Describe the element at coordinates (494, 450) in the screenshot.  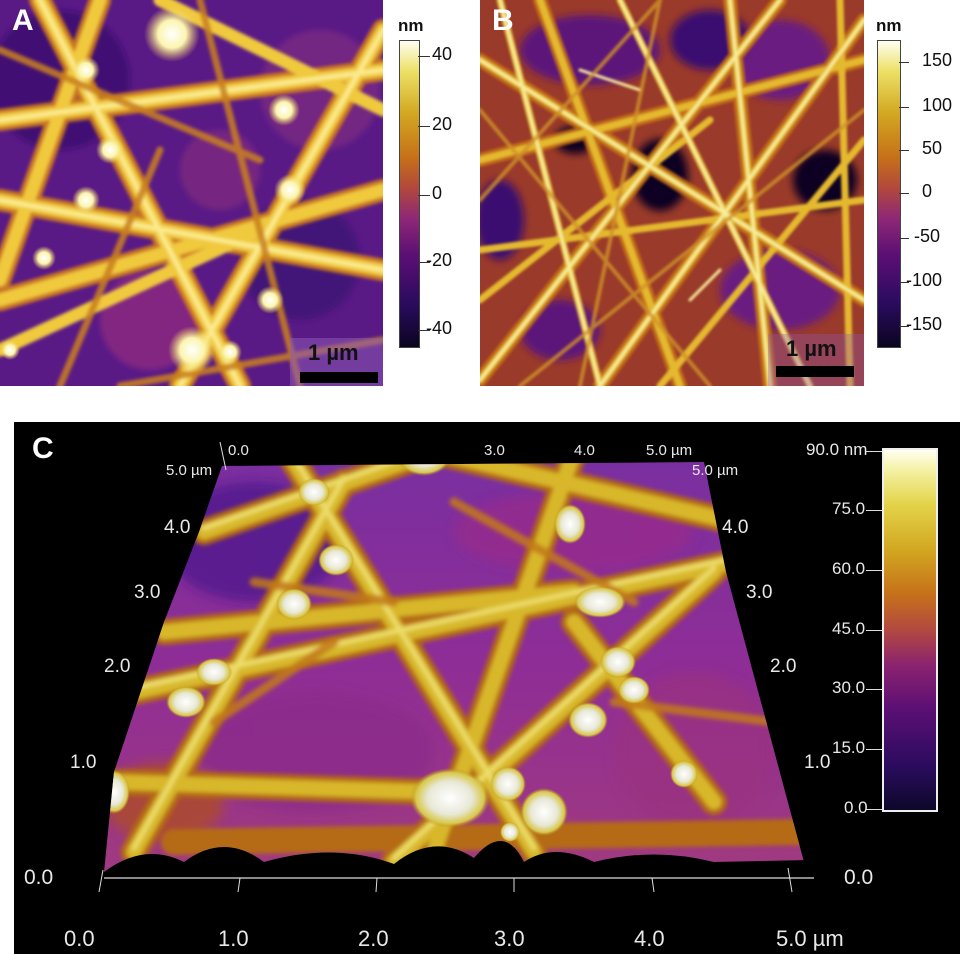
I see `x-axis-top-tick: 3.0` at that location.